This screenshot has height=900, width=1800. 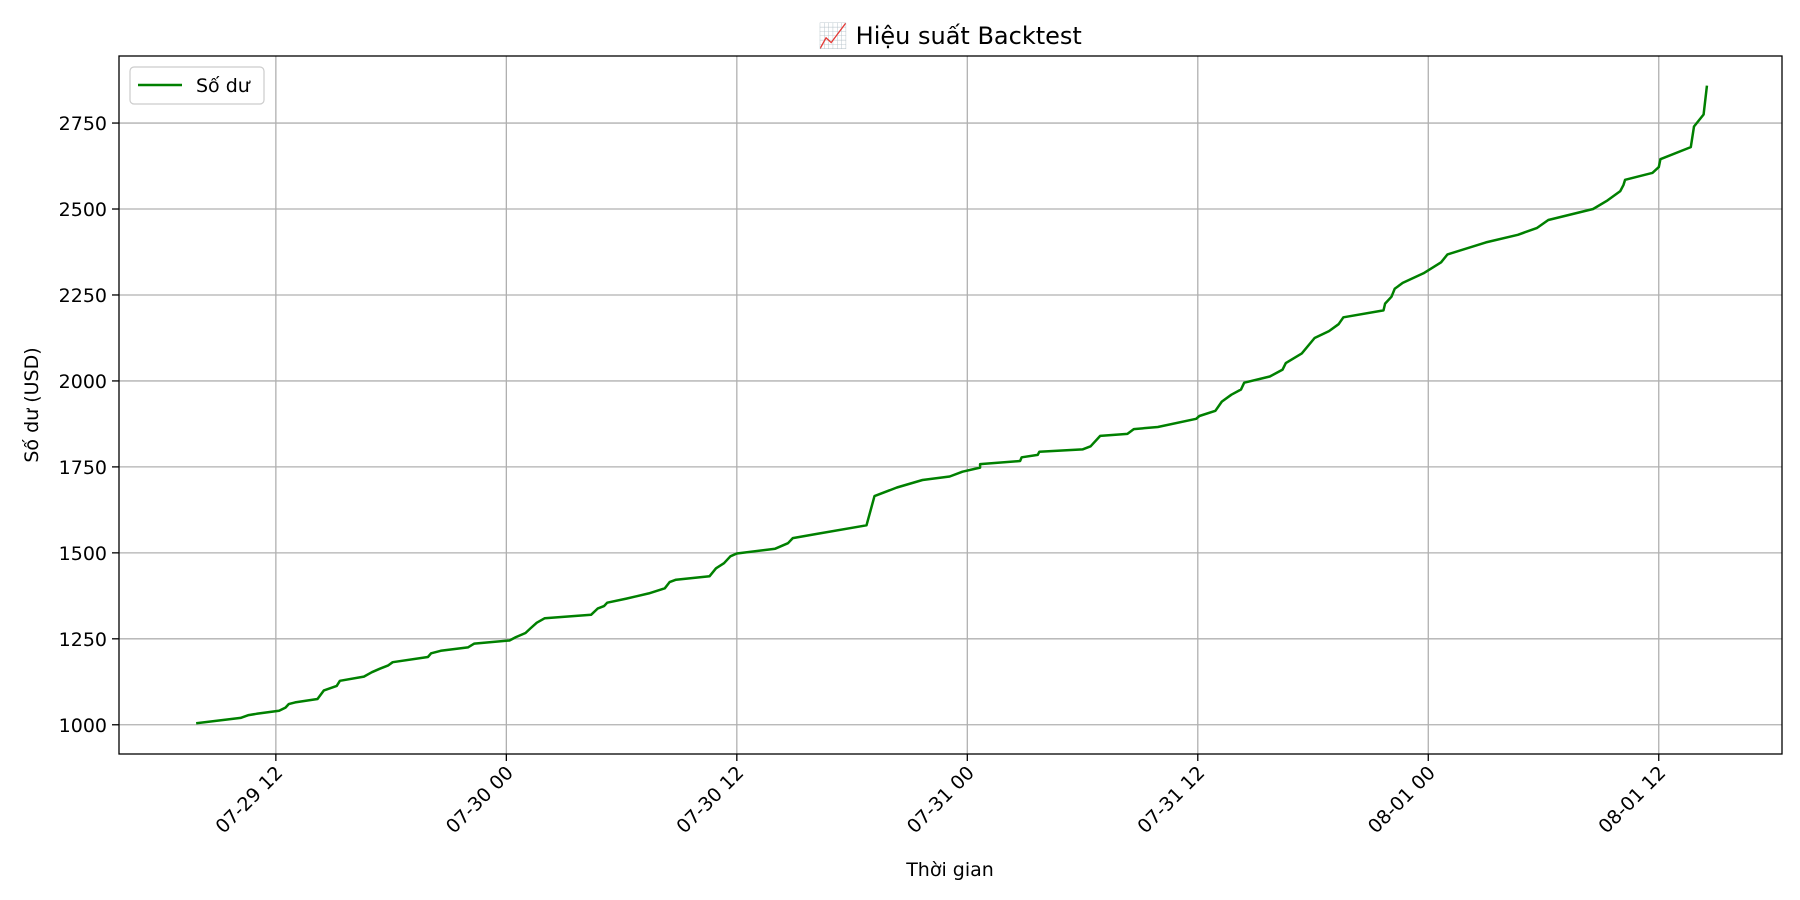 What do you see at coordinates (949, 870) in the screenshot?
I see `x-axis-label: Thời gian` at bounding box center [949, 870].